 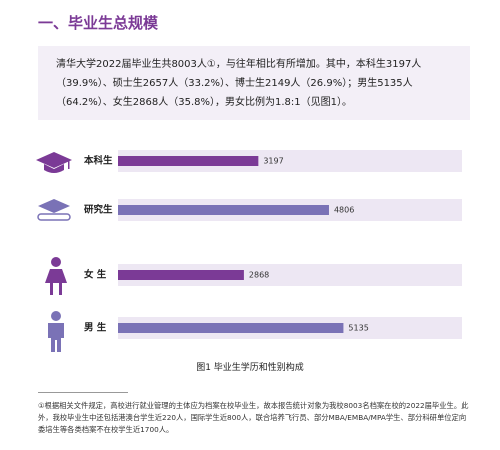 I want to click on value-label: 5135, so click(x=358, y=328).